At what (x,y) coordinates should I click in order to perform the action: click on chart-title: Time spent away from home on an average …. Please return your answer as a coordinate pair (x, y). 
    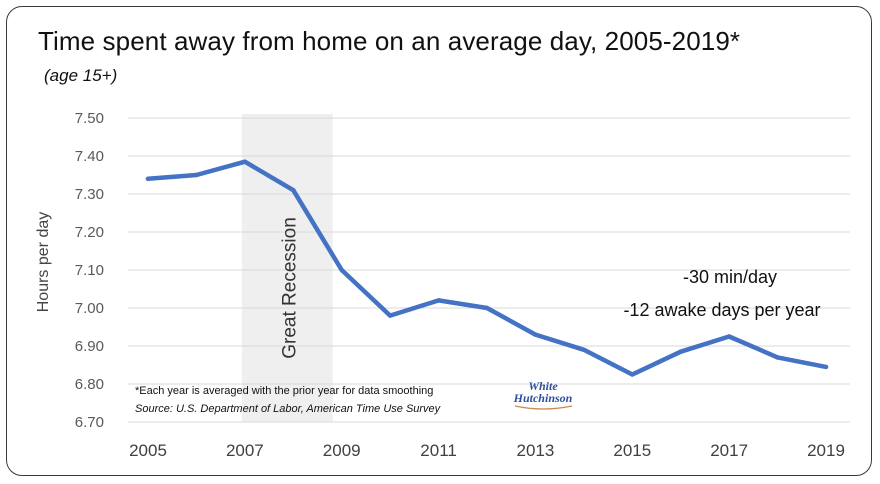
    Looking at the image, I should click on (389, 41).